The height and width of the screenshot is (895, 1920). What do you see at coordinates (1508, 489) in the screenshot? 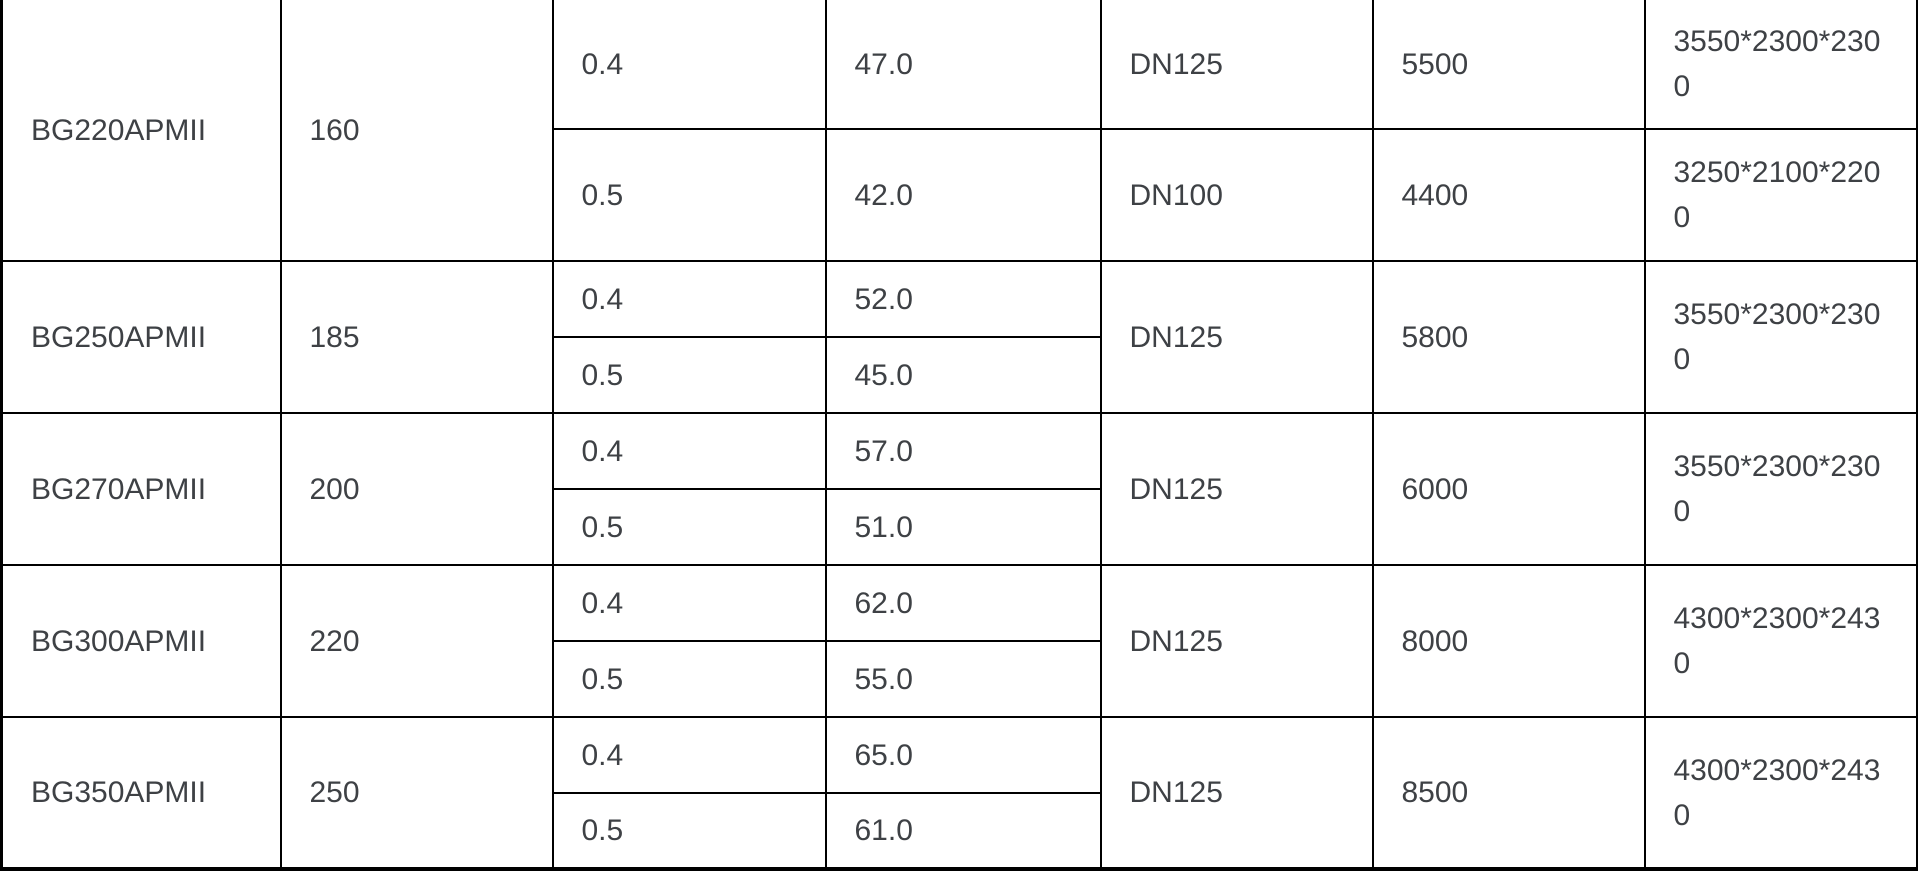
I see `cell-weight: 6000` at bounding box center [1508, 489].